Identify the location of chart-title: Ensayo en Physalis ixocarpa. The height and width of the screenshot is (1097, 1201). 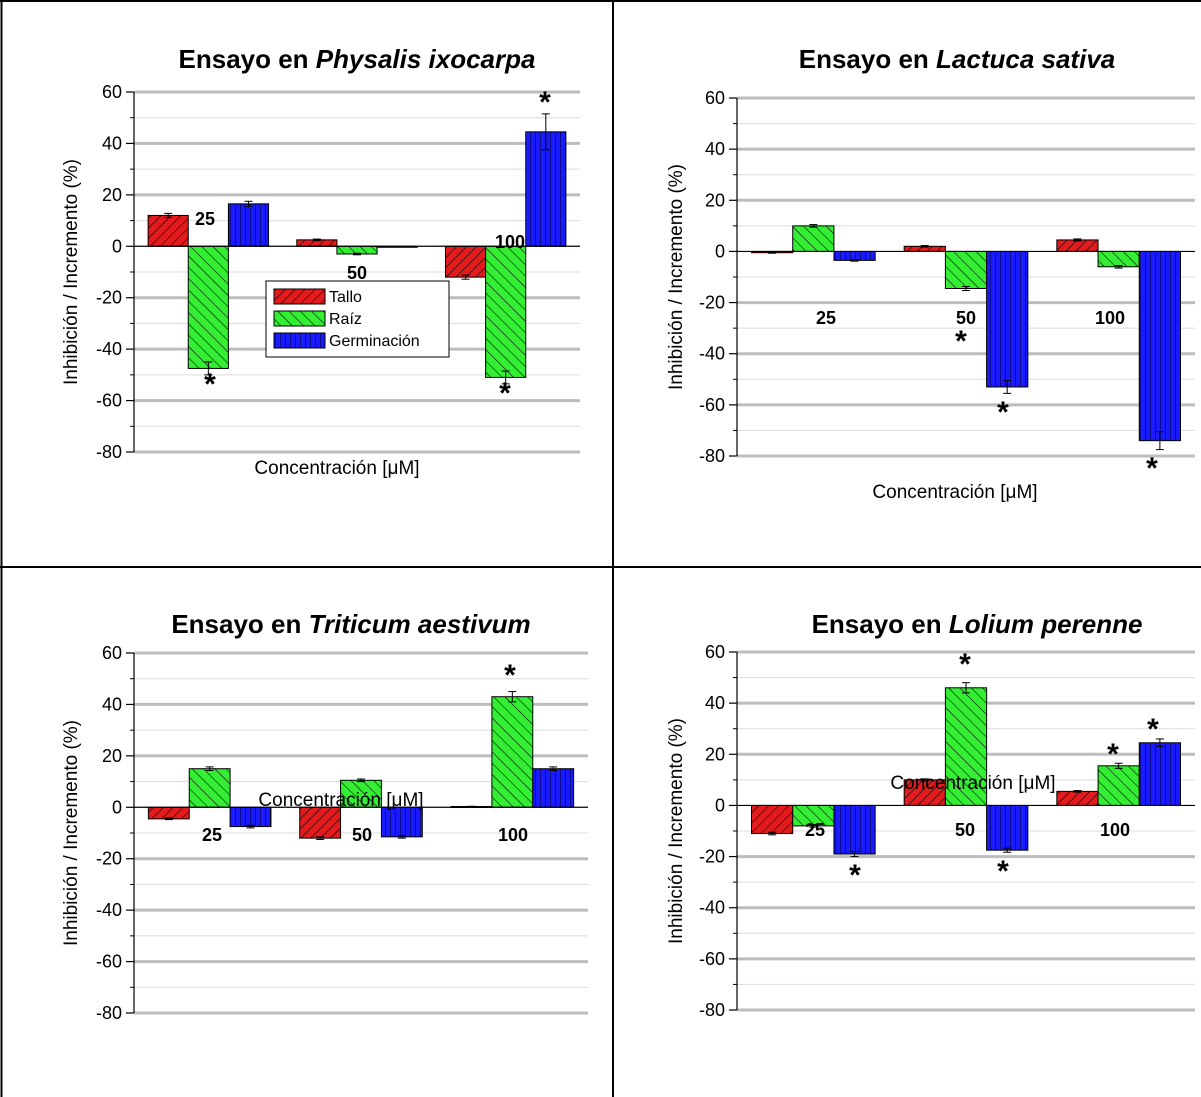
(357, 59).